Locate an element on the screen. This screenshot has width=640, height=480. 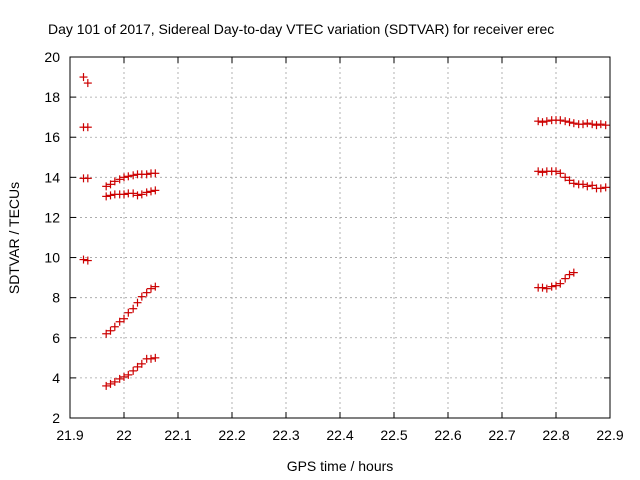
y-axis-title: SDTVAR / TECUs is located at coordinates (14, 238).